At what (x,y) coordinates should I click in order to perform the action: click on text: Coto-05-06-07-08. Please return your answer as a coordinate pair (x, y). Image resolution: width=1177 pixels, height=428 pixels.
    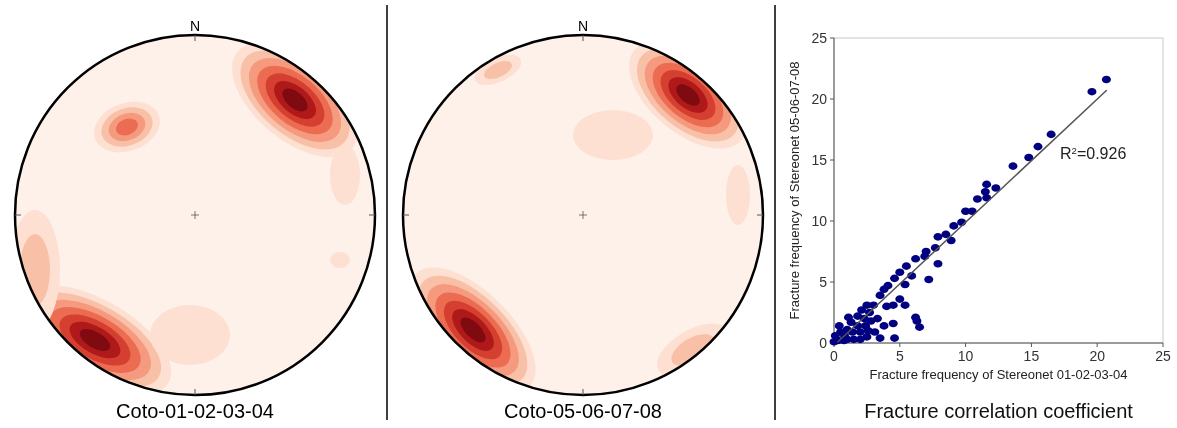
    Looking at the image, I should click on (583, 411).